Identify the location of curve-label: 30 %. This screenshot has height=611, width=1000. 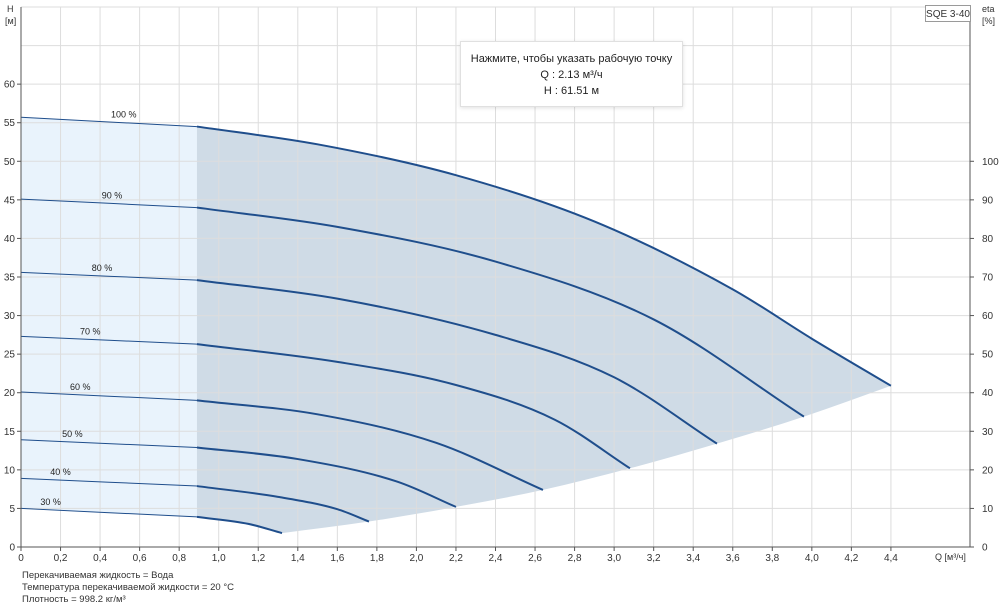
(50, 502).